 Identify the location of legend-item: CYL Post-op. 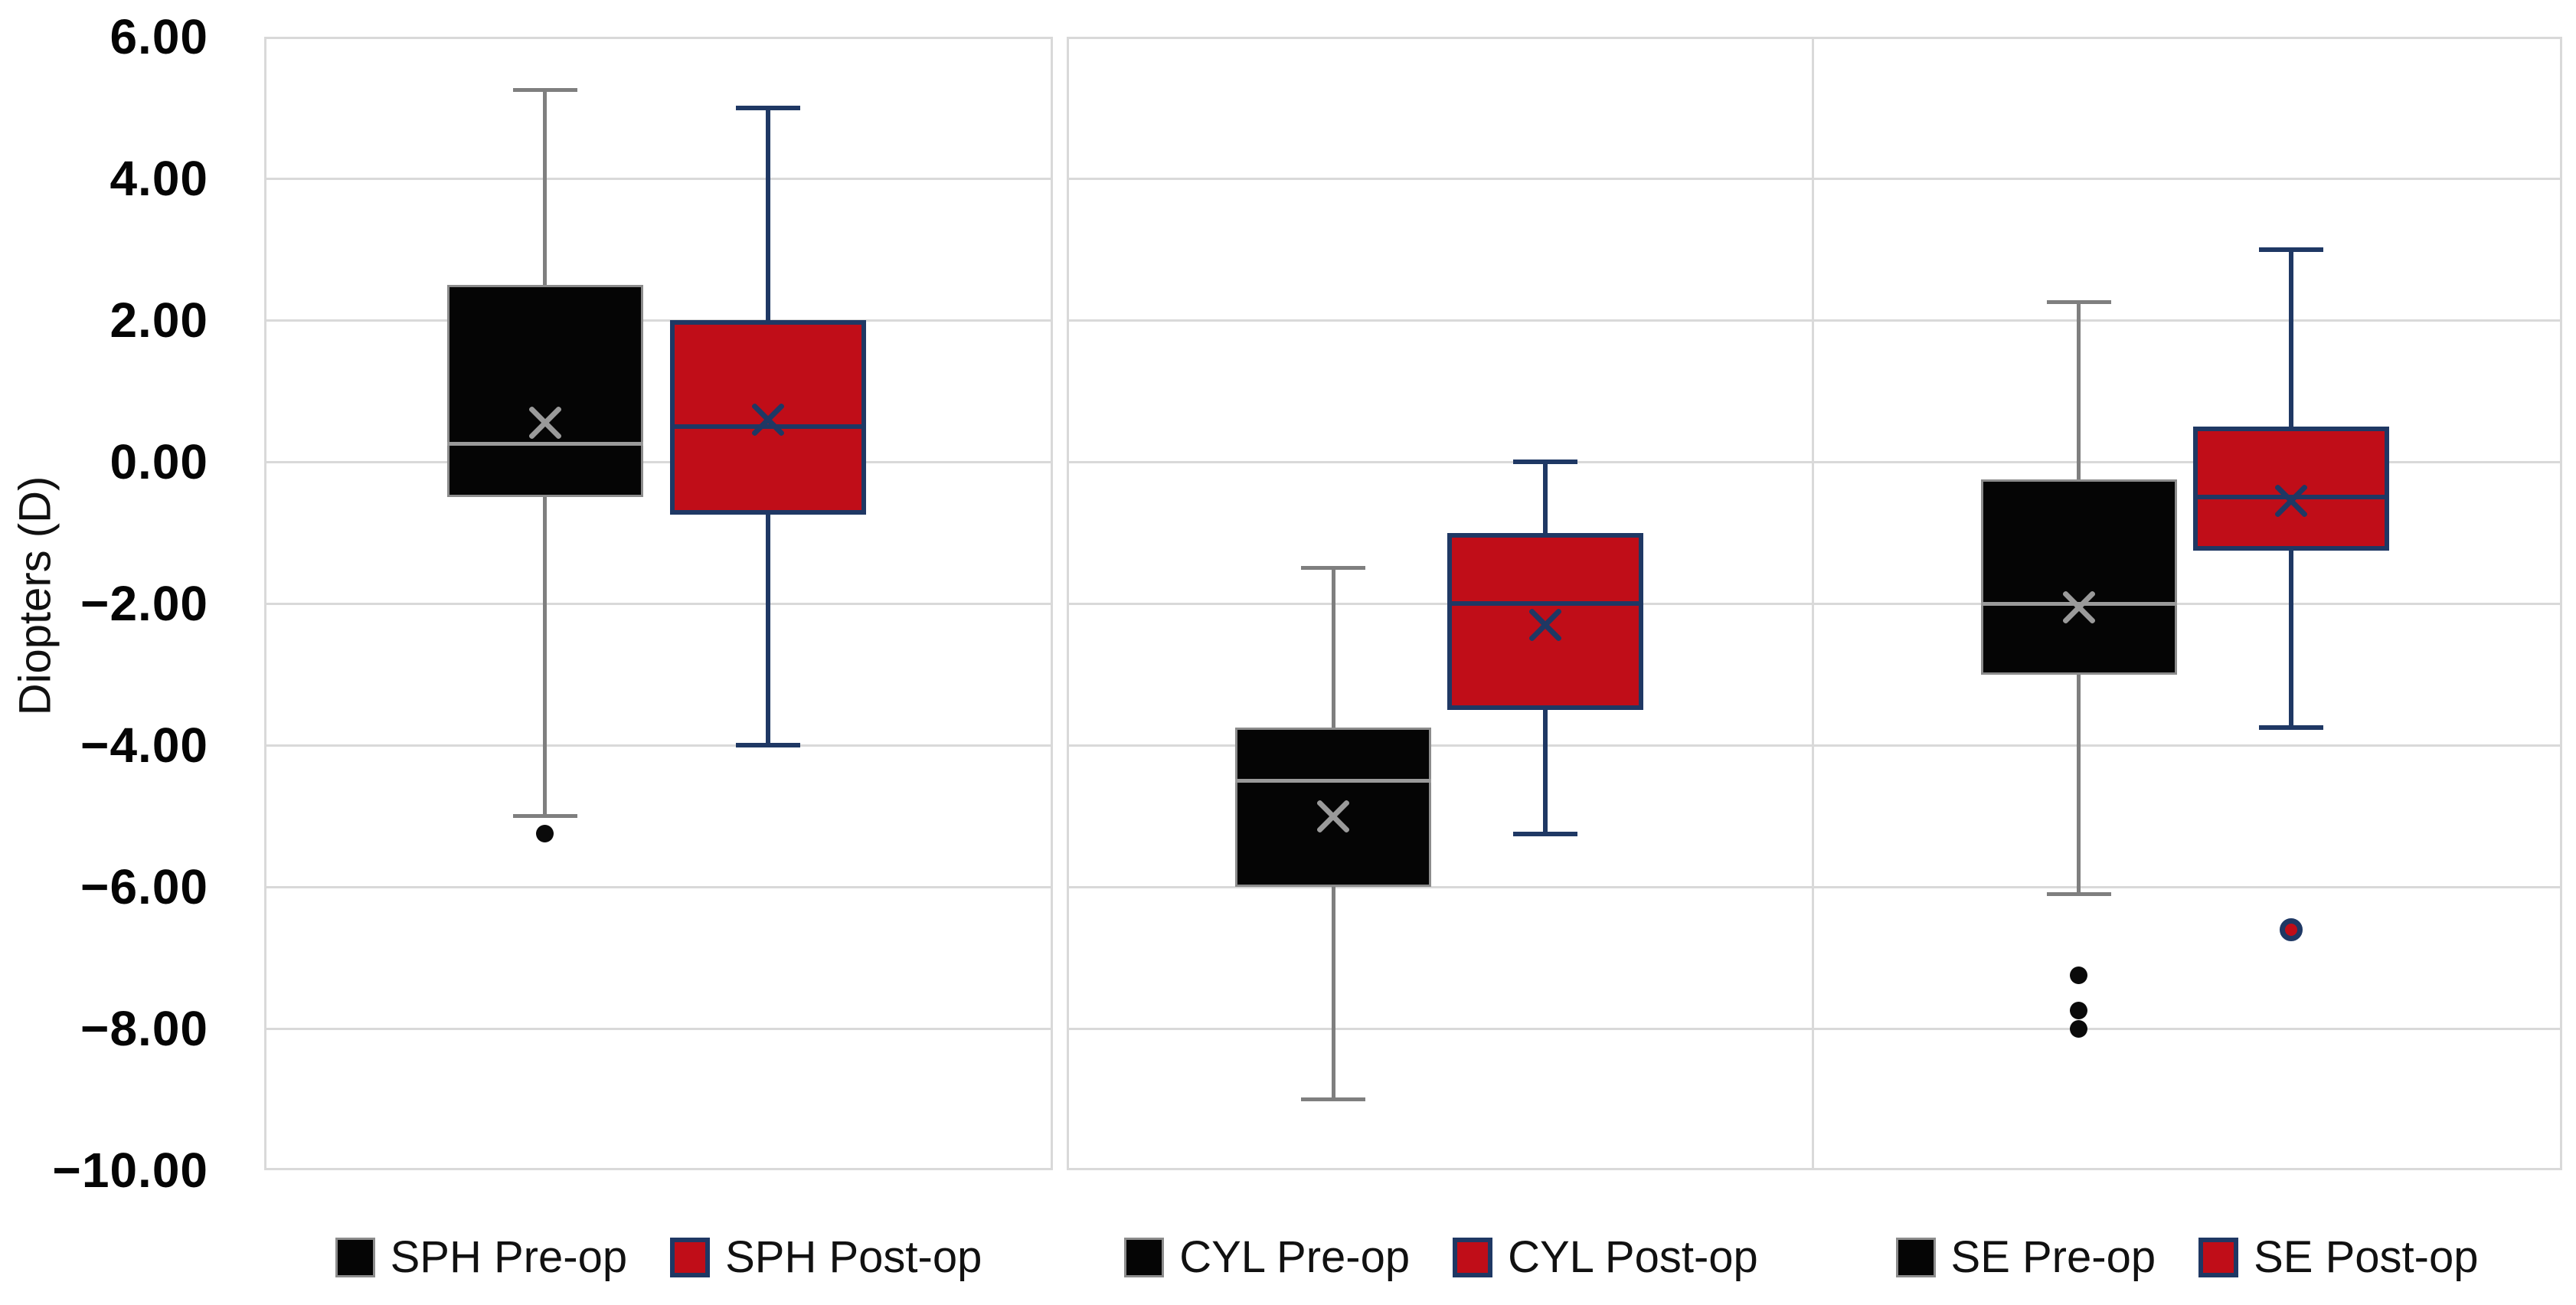
(1605, 1258).